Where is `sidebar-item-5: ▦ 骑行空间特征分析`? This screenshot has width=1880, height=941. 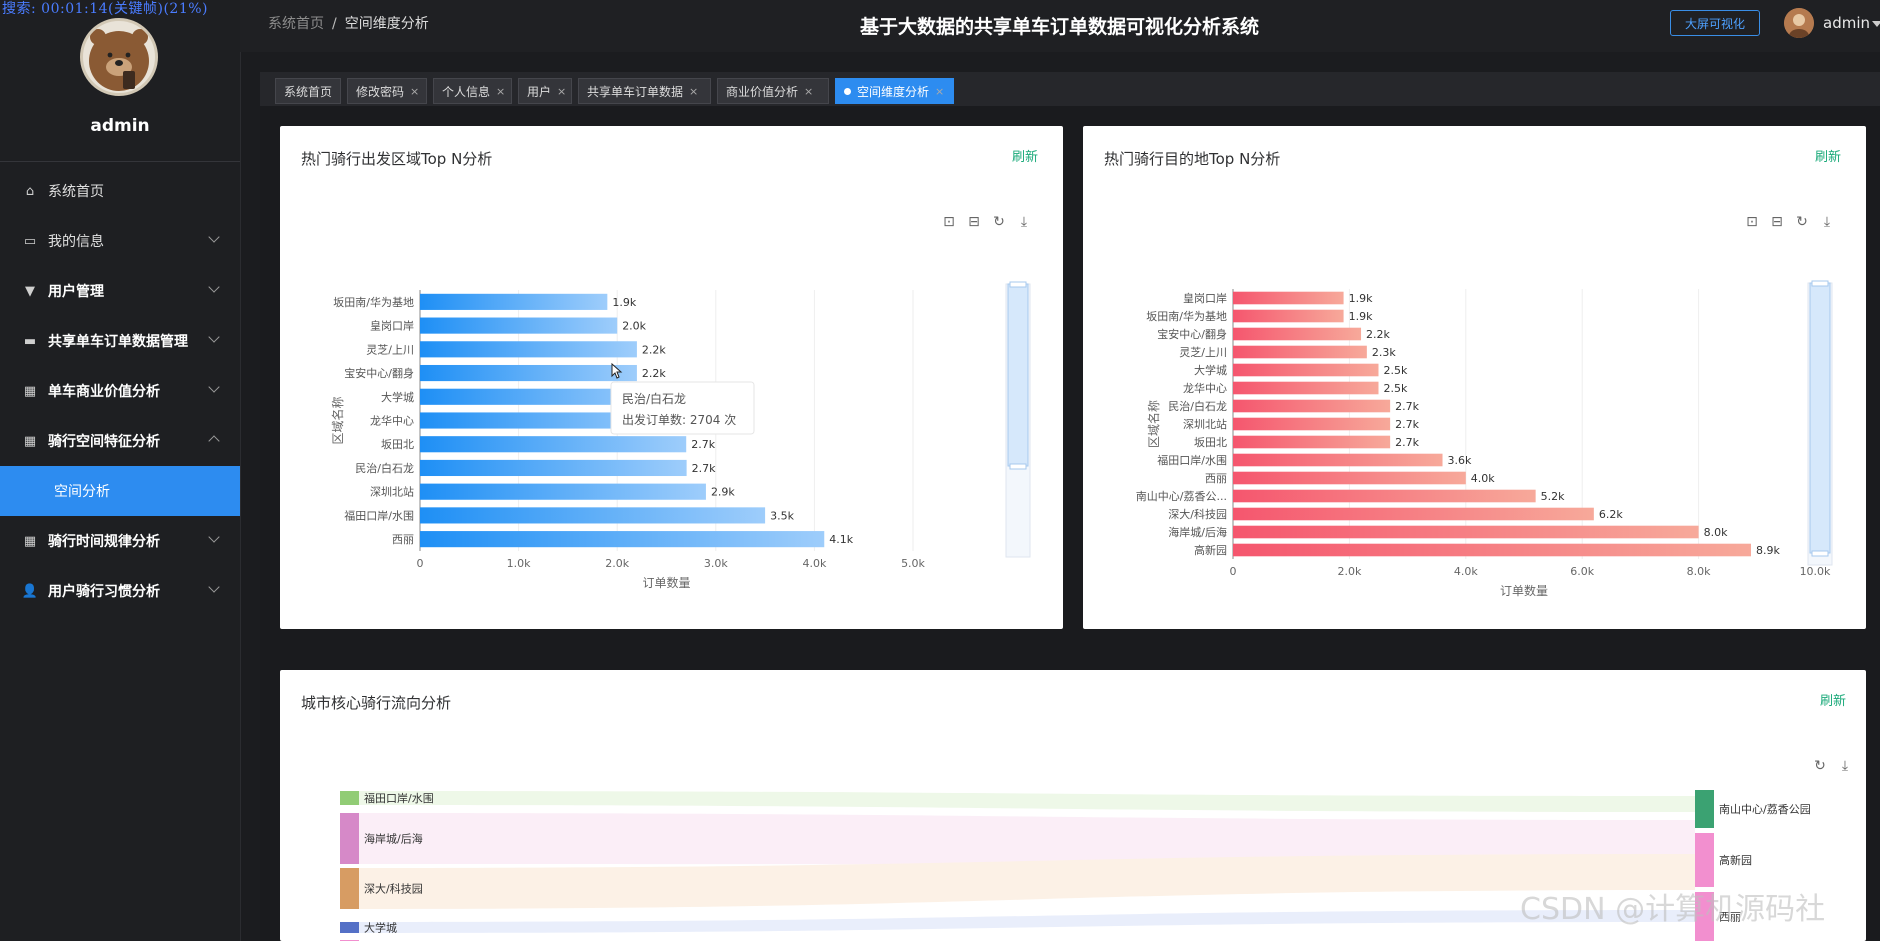
sidebar-item-5: ▦ 骑行空间特征分析 is located at coordinates (120, 441).